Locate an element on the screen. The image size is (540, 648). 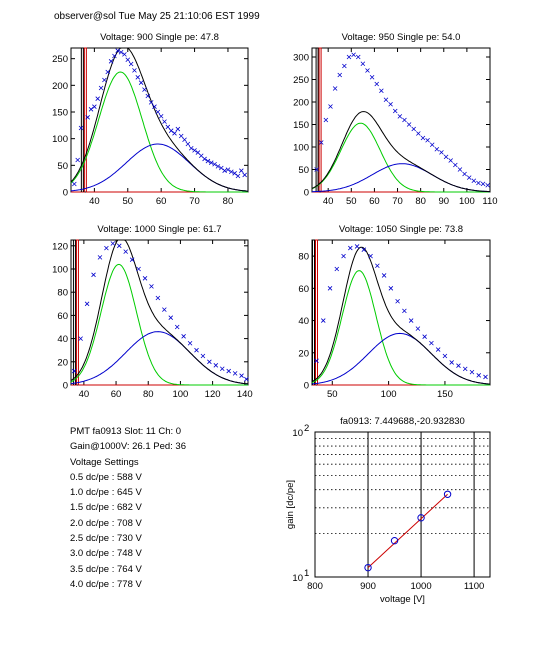
x-axis-label: voltage [V] is located at coordinates (402, 599).